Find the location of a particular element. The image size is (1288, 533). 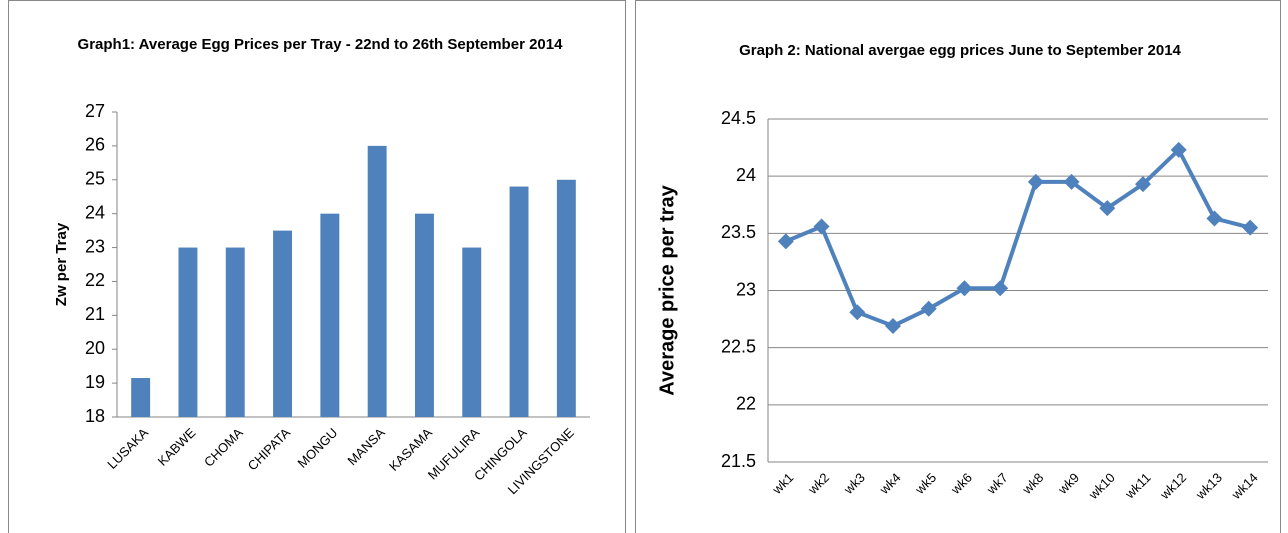

y-axis-label: Average price per tray is located at coordinates (667, 289).